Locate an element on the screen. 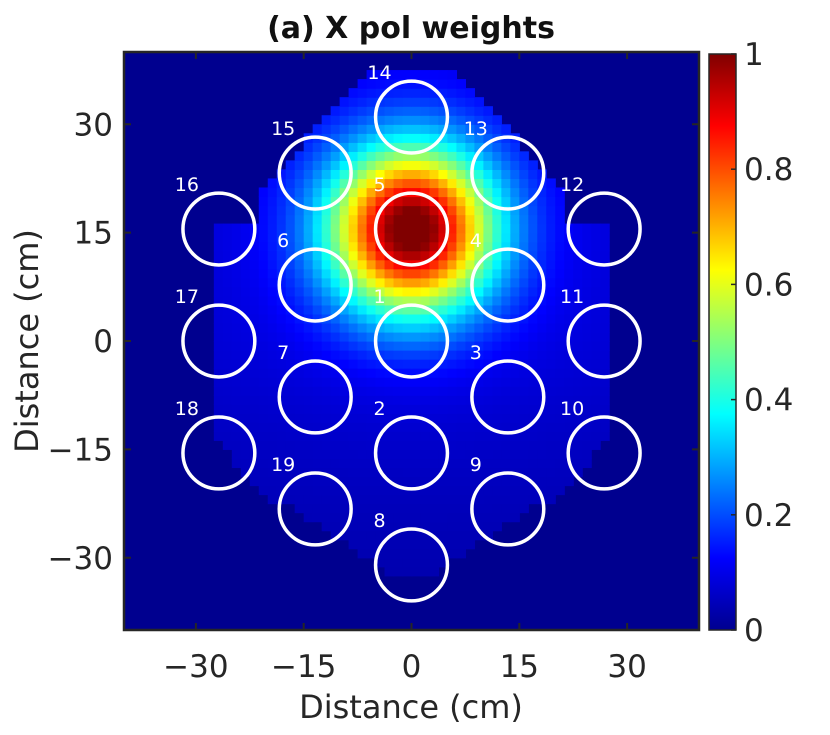 This screenshot has width=830, height=735. colorbar-tick-label: 1 is located at coordinates (754, 55).